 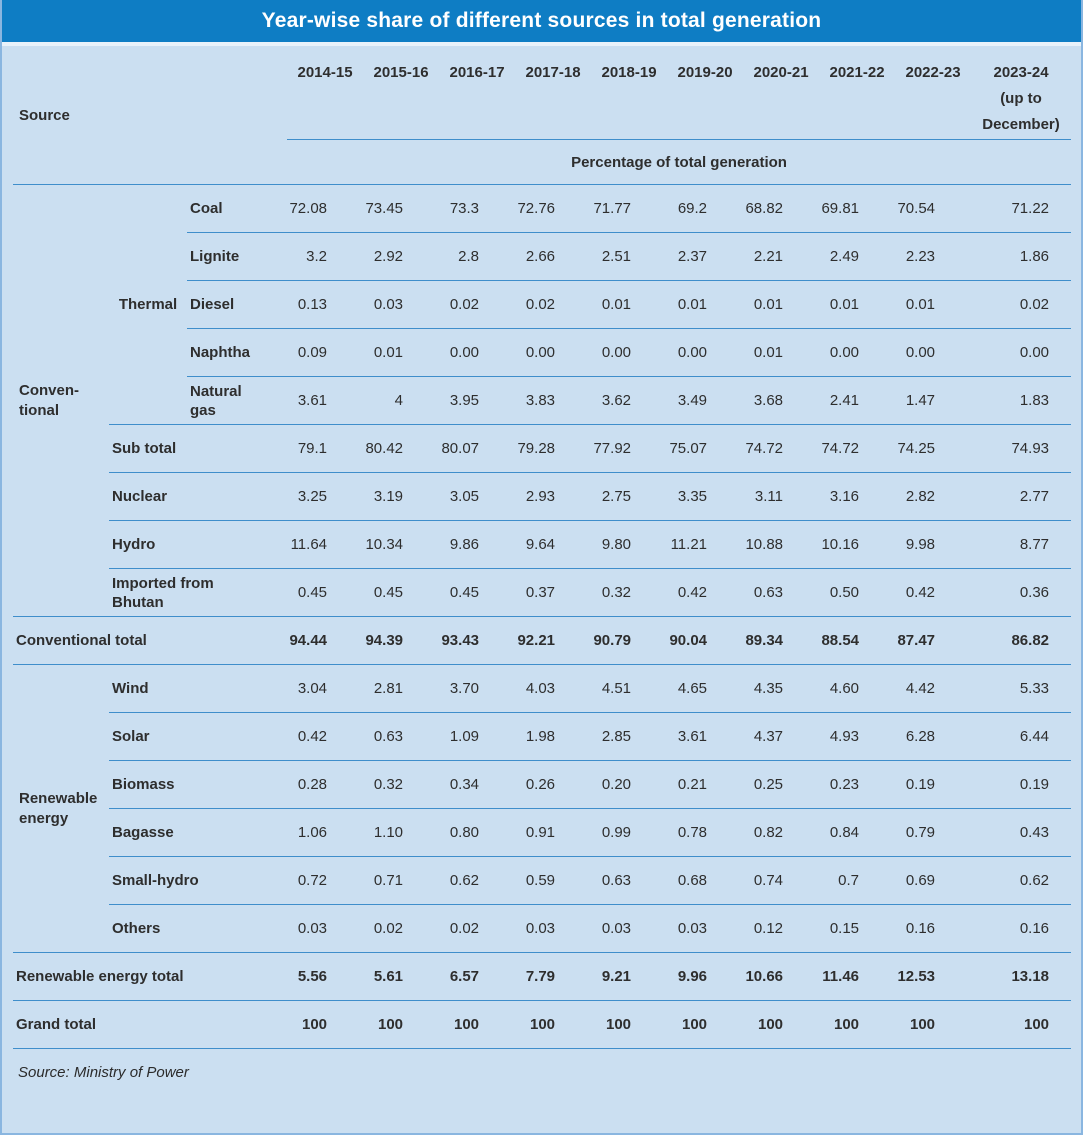 What do you see at coordinates (61, 808) in the screenshot?
I see `renewable-group-label: Renewable energy` at bounding box center [61, 808].